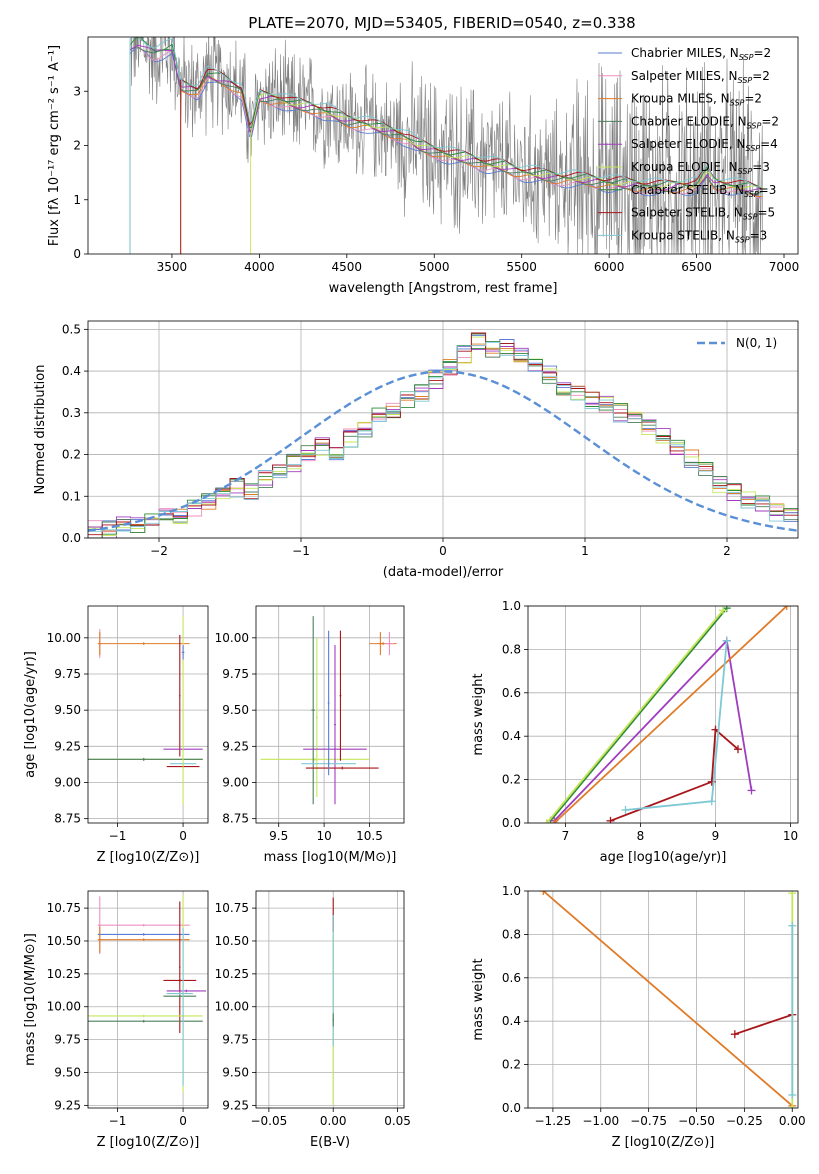 The height and width of the screenshot is (1174, 819). I want to click on normal-curve, so click(443, 451).